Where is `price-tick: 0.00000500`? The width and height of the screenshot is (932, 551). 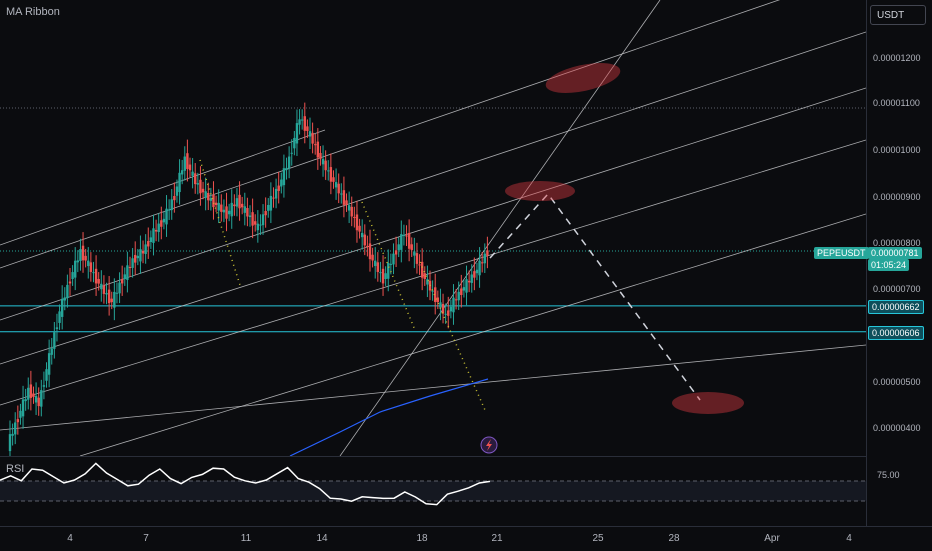 price-tick: 0.00000500 is located at coordinates (897, 382).